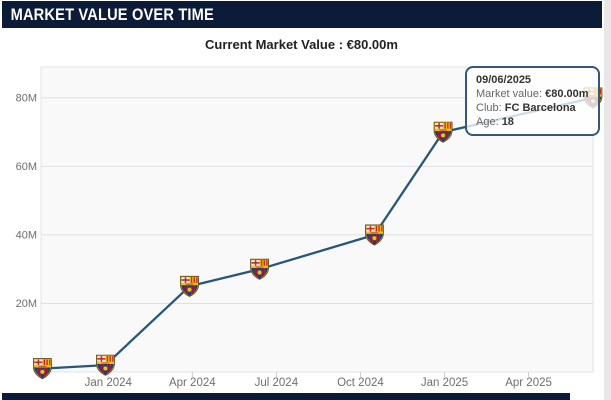  What do you see at coordinates (42, 369) in the screenshot?
I see `data-point-crest` at bounding box center [42, 369].